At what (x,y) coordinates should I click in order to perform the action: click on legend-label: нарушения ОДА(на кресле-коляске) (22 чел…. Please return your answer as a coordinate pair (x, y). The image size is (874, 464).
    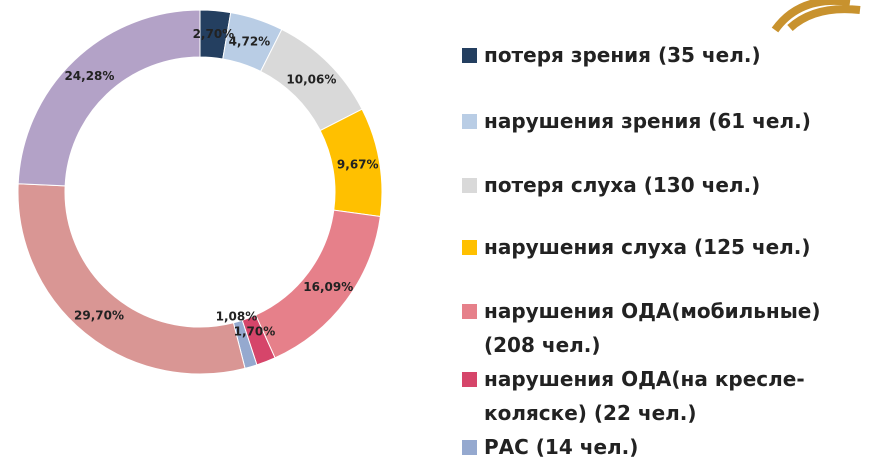
    Looking at the image, I should click on (644, 396).